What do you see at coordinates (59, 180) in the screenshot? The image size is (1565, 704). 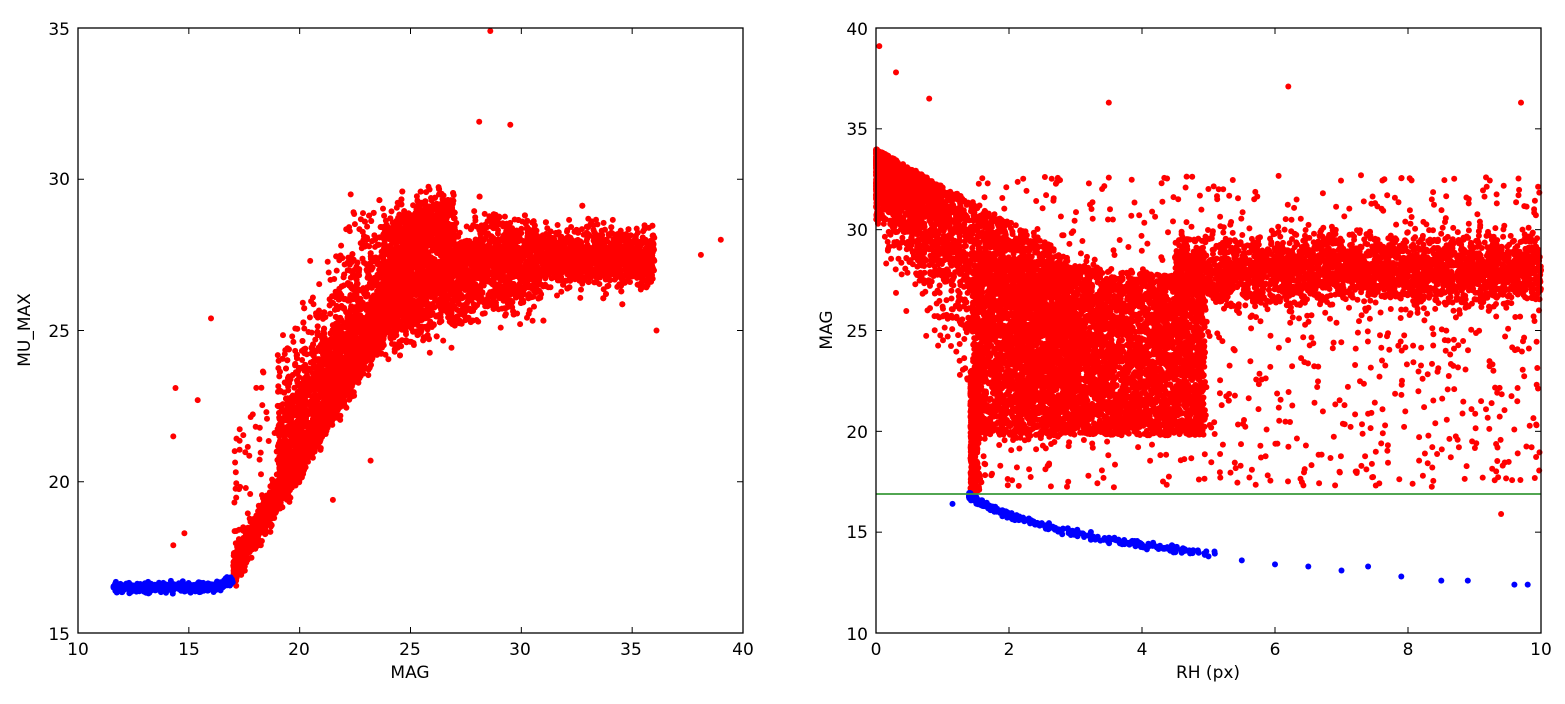 I see `left-ytick-3: 30` at bounding box center [59, 180].